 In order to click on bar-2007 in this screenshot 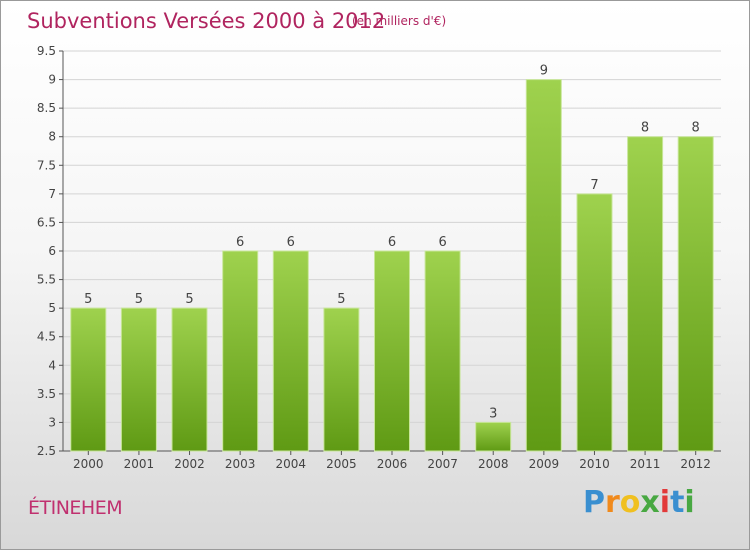, I will do `click(442, 351)`.